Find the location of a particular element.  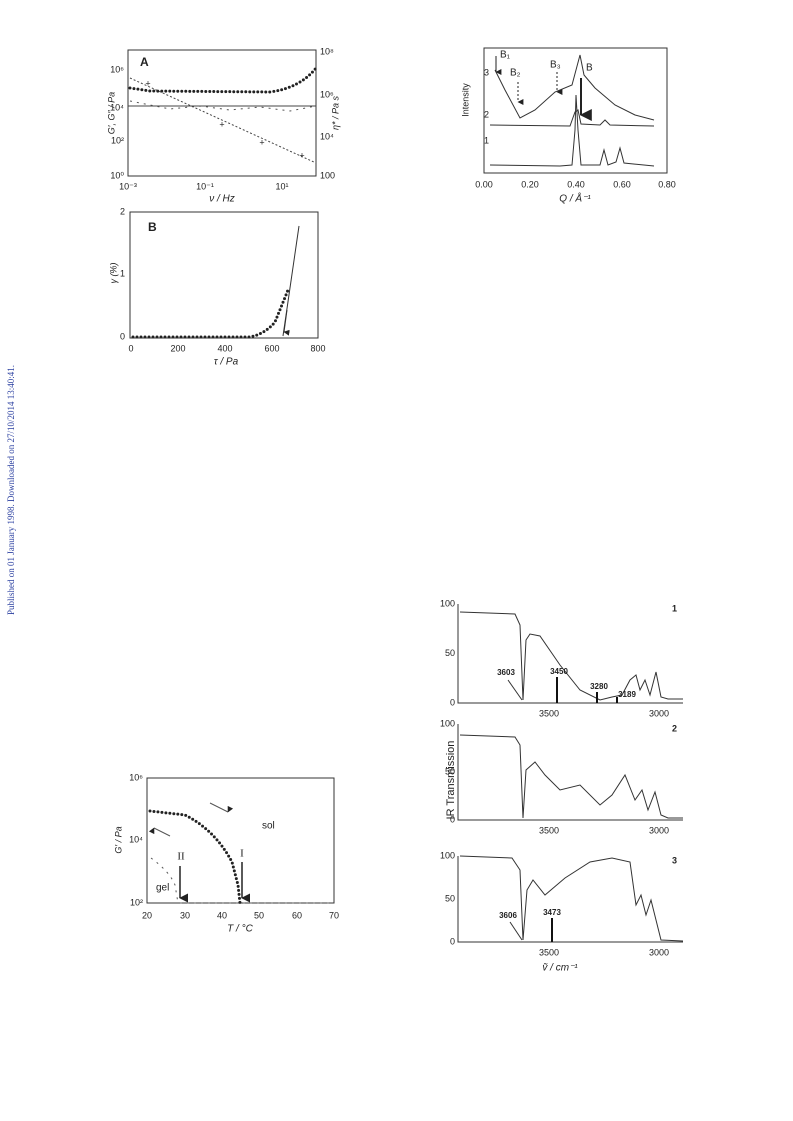

y2-tick-label: 10⁶ is located at coordinates (327, 94).